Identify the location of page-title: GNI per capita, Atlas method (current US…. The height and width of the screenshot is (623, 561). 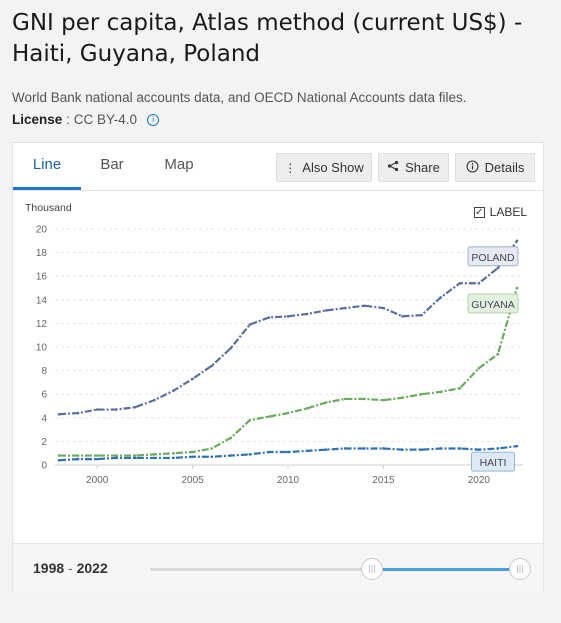
(267, 38).